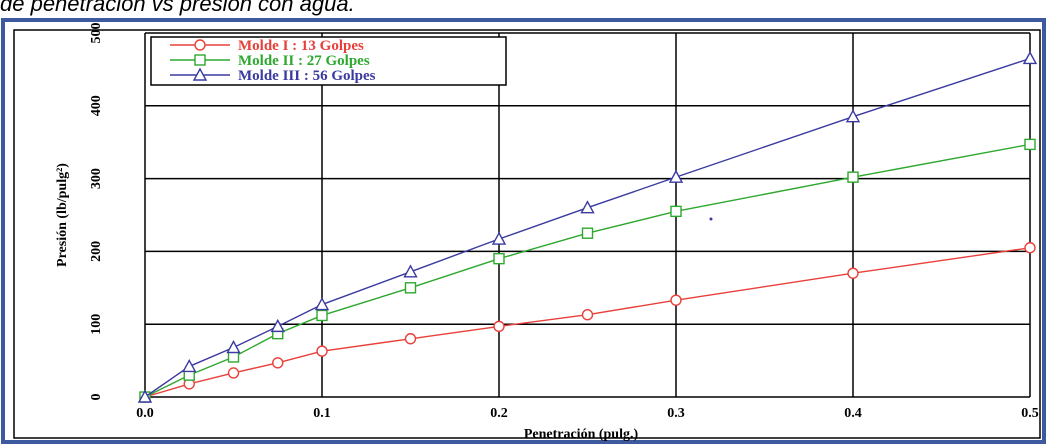 Image resolution: width=1048 pixels, height=445 pixels. What do you see at coordinates (145, 413) in the screenshot?
I see `x-tick-label: 0.0` at bounding box center [145, 413].